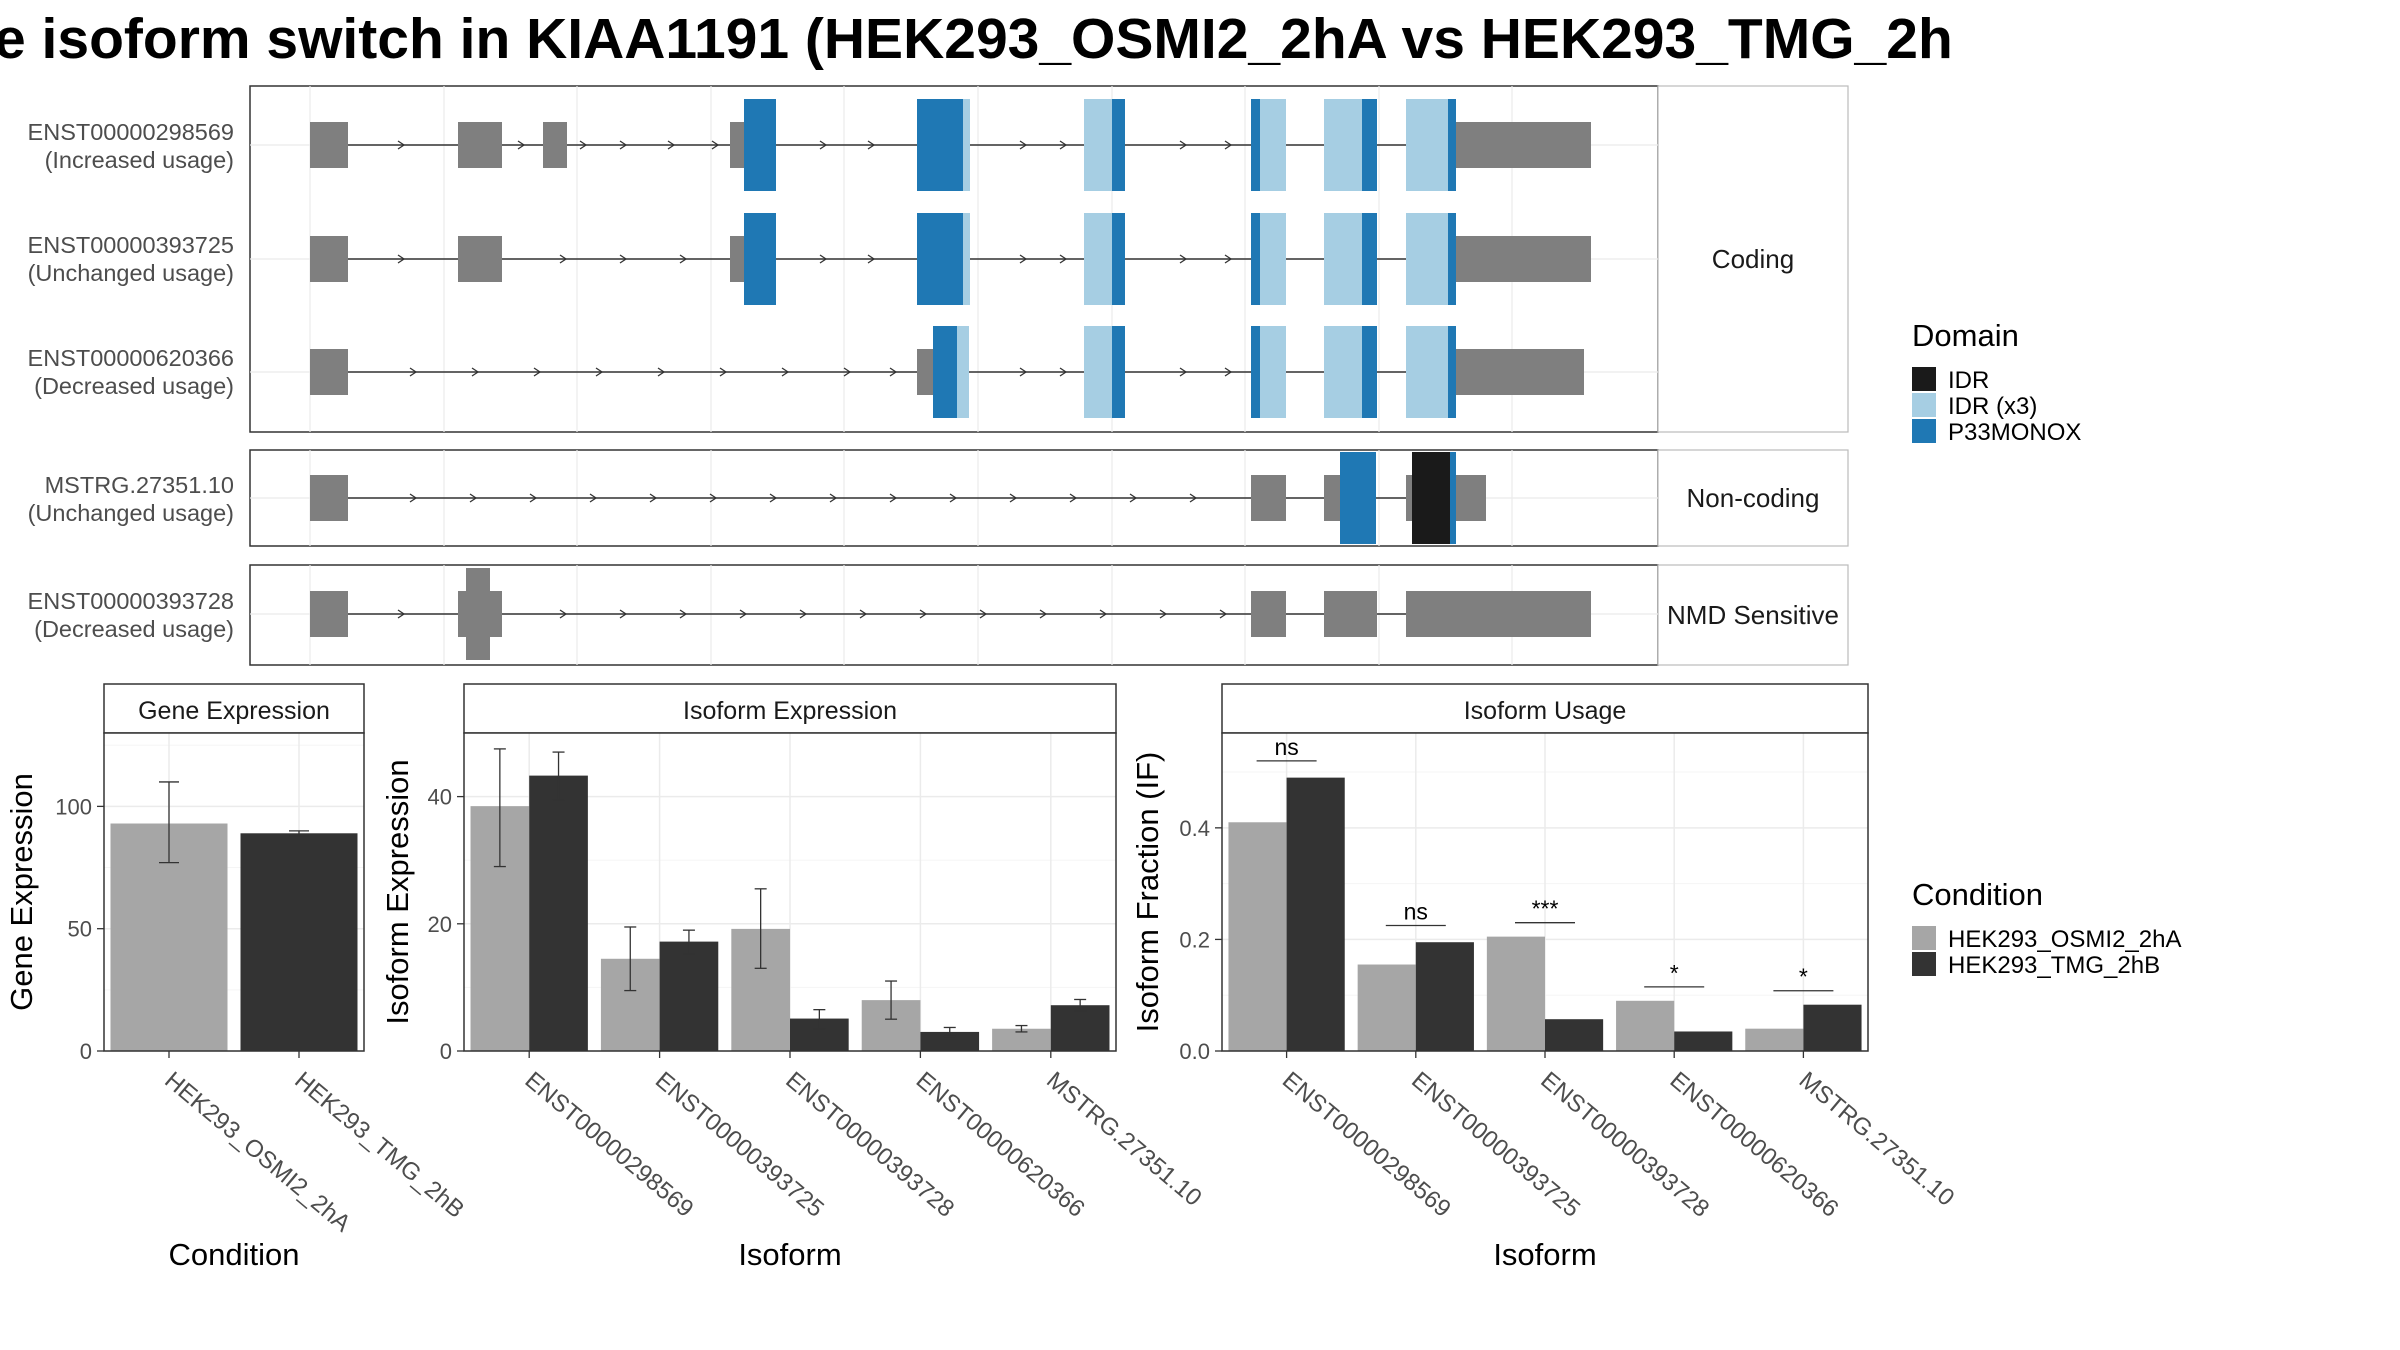 This screenshot has height=1350, width=2400. I want to click on strip-label-coding: Coding, so click(1753, 259).